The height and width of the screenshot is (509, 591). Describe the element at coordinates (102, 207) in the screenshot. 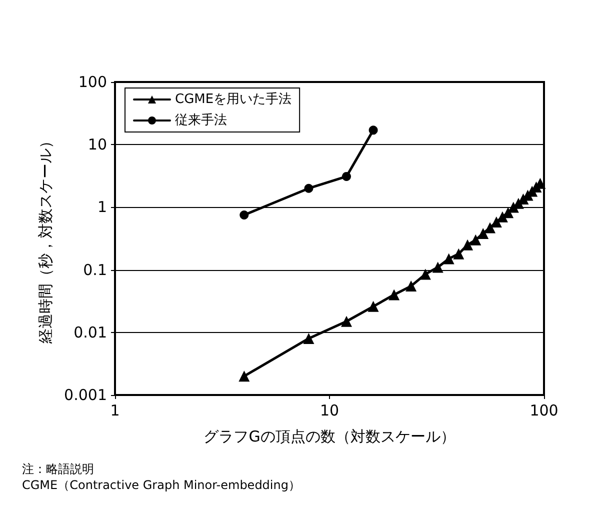

I see `y-tick-label: 1` at that location.